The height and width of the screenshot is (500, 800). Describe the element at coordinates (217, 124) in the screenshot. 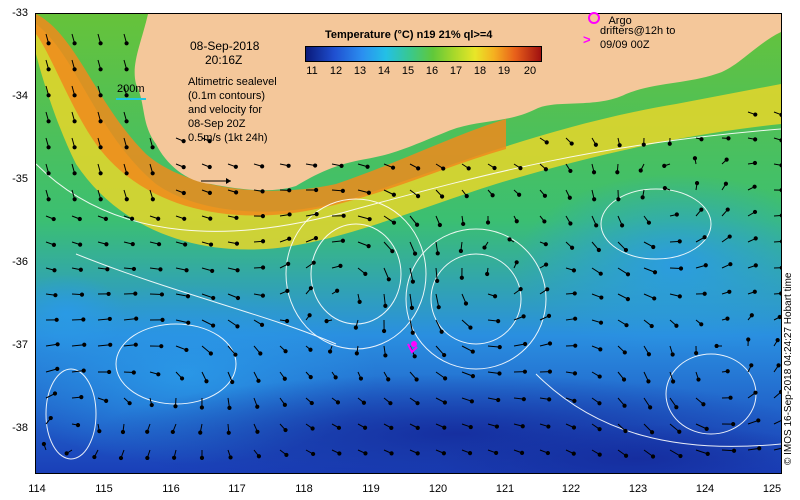

I see `note-line-4: 08-Sep 20Z` at that location.